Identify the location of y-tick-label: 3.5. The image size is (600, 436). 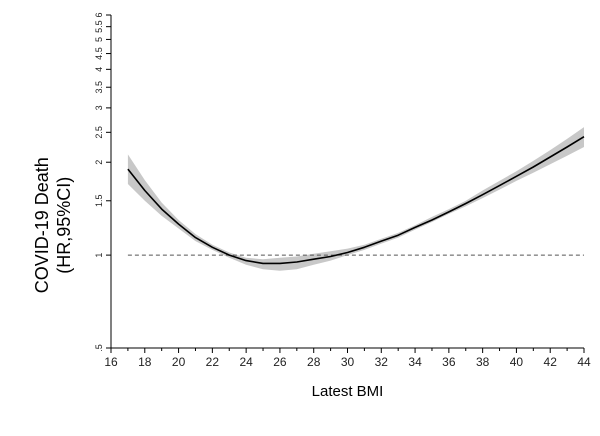
(99, 87).